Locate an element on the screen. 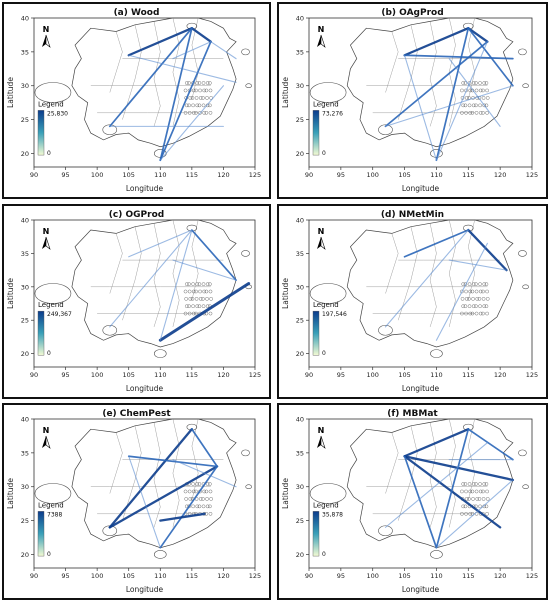 The width and height of the screenshot is (550, 603). x-tick-label: 125 is located at coordinates (255, 576).